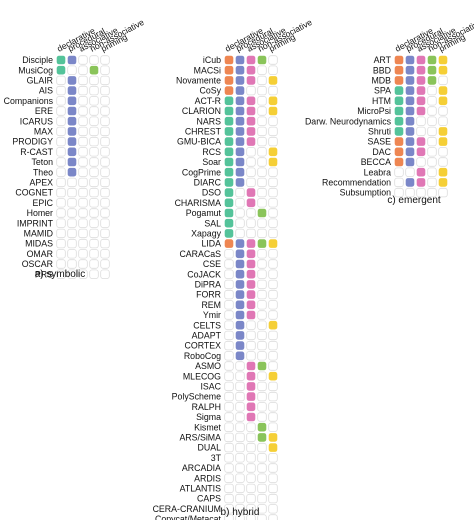 The width and height of the screenshot is (474, 520). I want to click on matrix-row: ATLANTIS, so click(229, 489).